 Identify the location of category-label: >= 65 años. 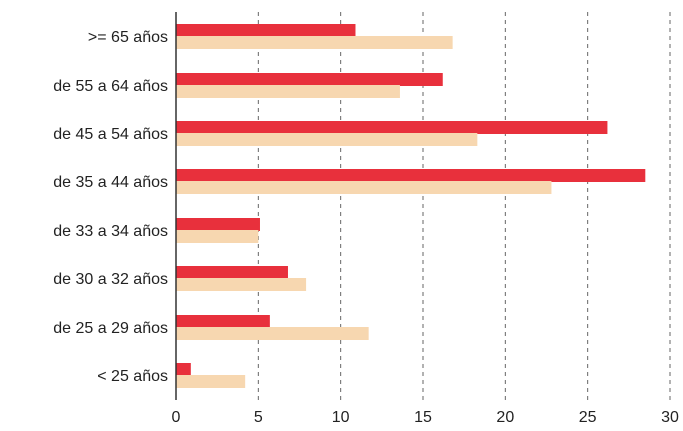
(128, 37).